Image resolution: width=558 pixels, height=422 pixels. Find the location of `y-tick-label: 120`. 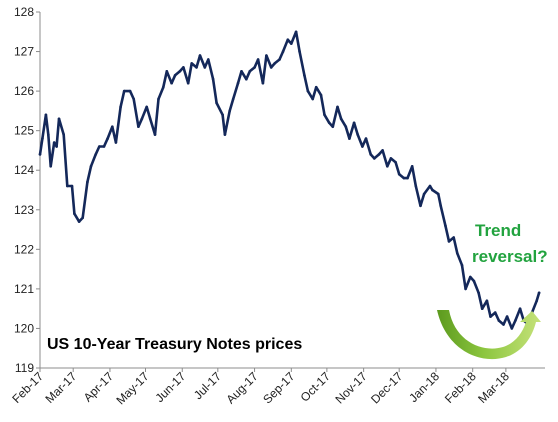

y-tick-label: 120 is located at coordinates (24, 328).